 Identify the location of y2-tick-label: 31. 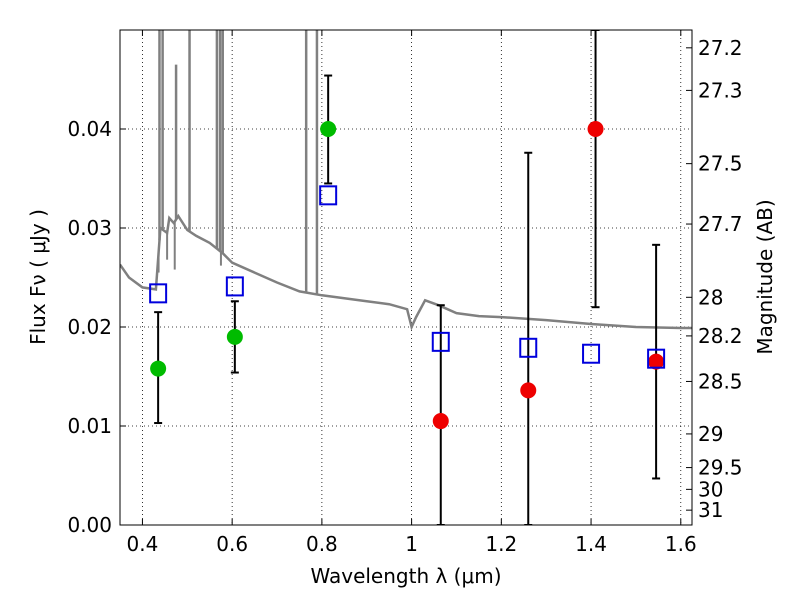
(710, 510).